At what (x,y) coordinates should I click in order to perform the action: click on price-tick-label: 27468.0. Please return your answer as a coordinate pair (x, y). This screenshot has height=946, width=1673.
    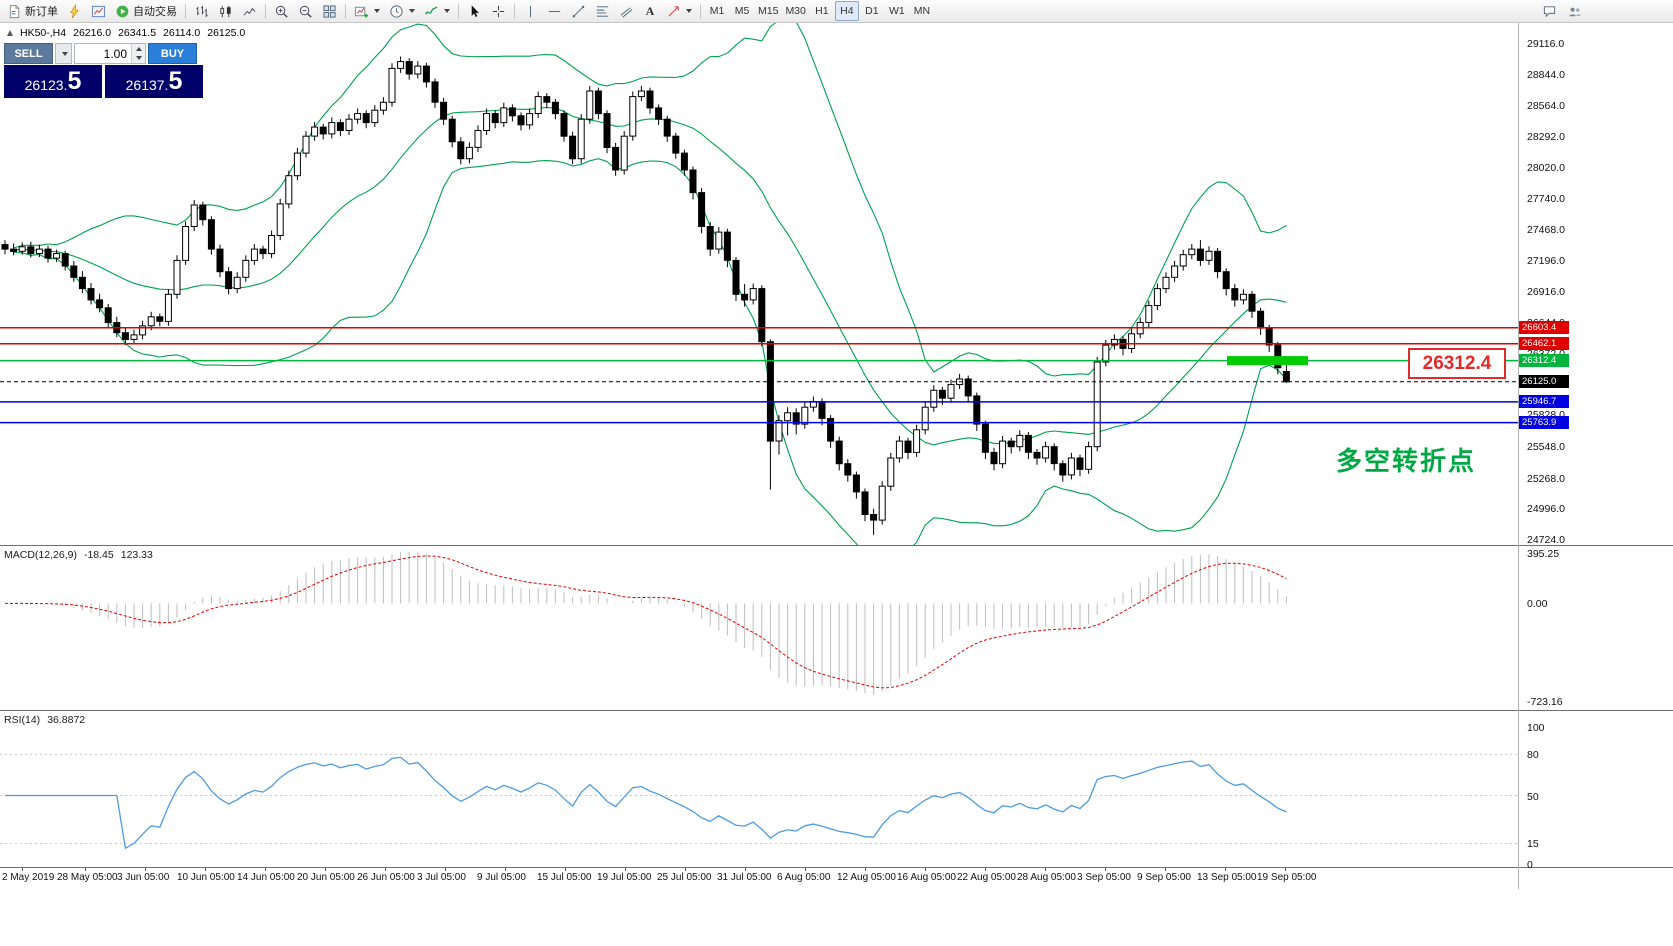
    Looking at the image, I should click on (1546, 230).